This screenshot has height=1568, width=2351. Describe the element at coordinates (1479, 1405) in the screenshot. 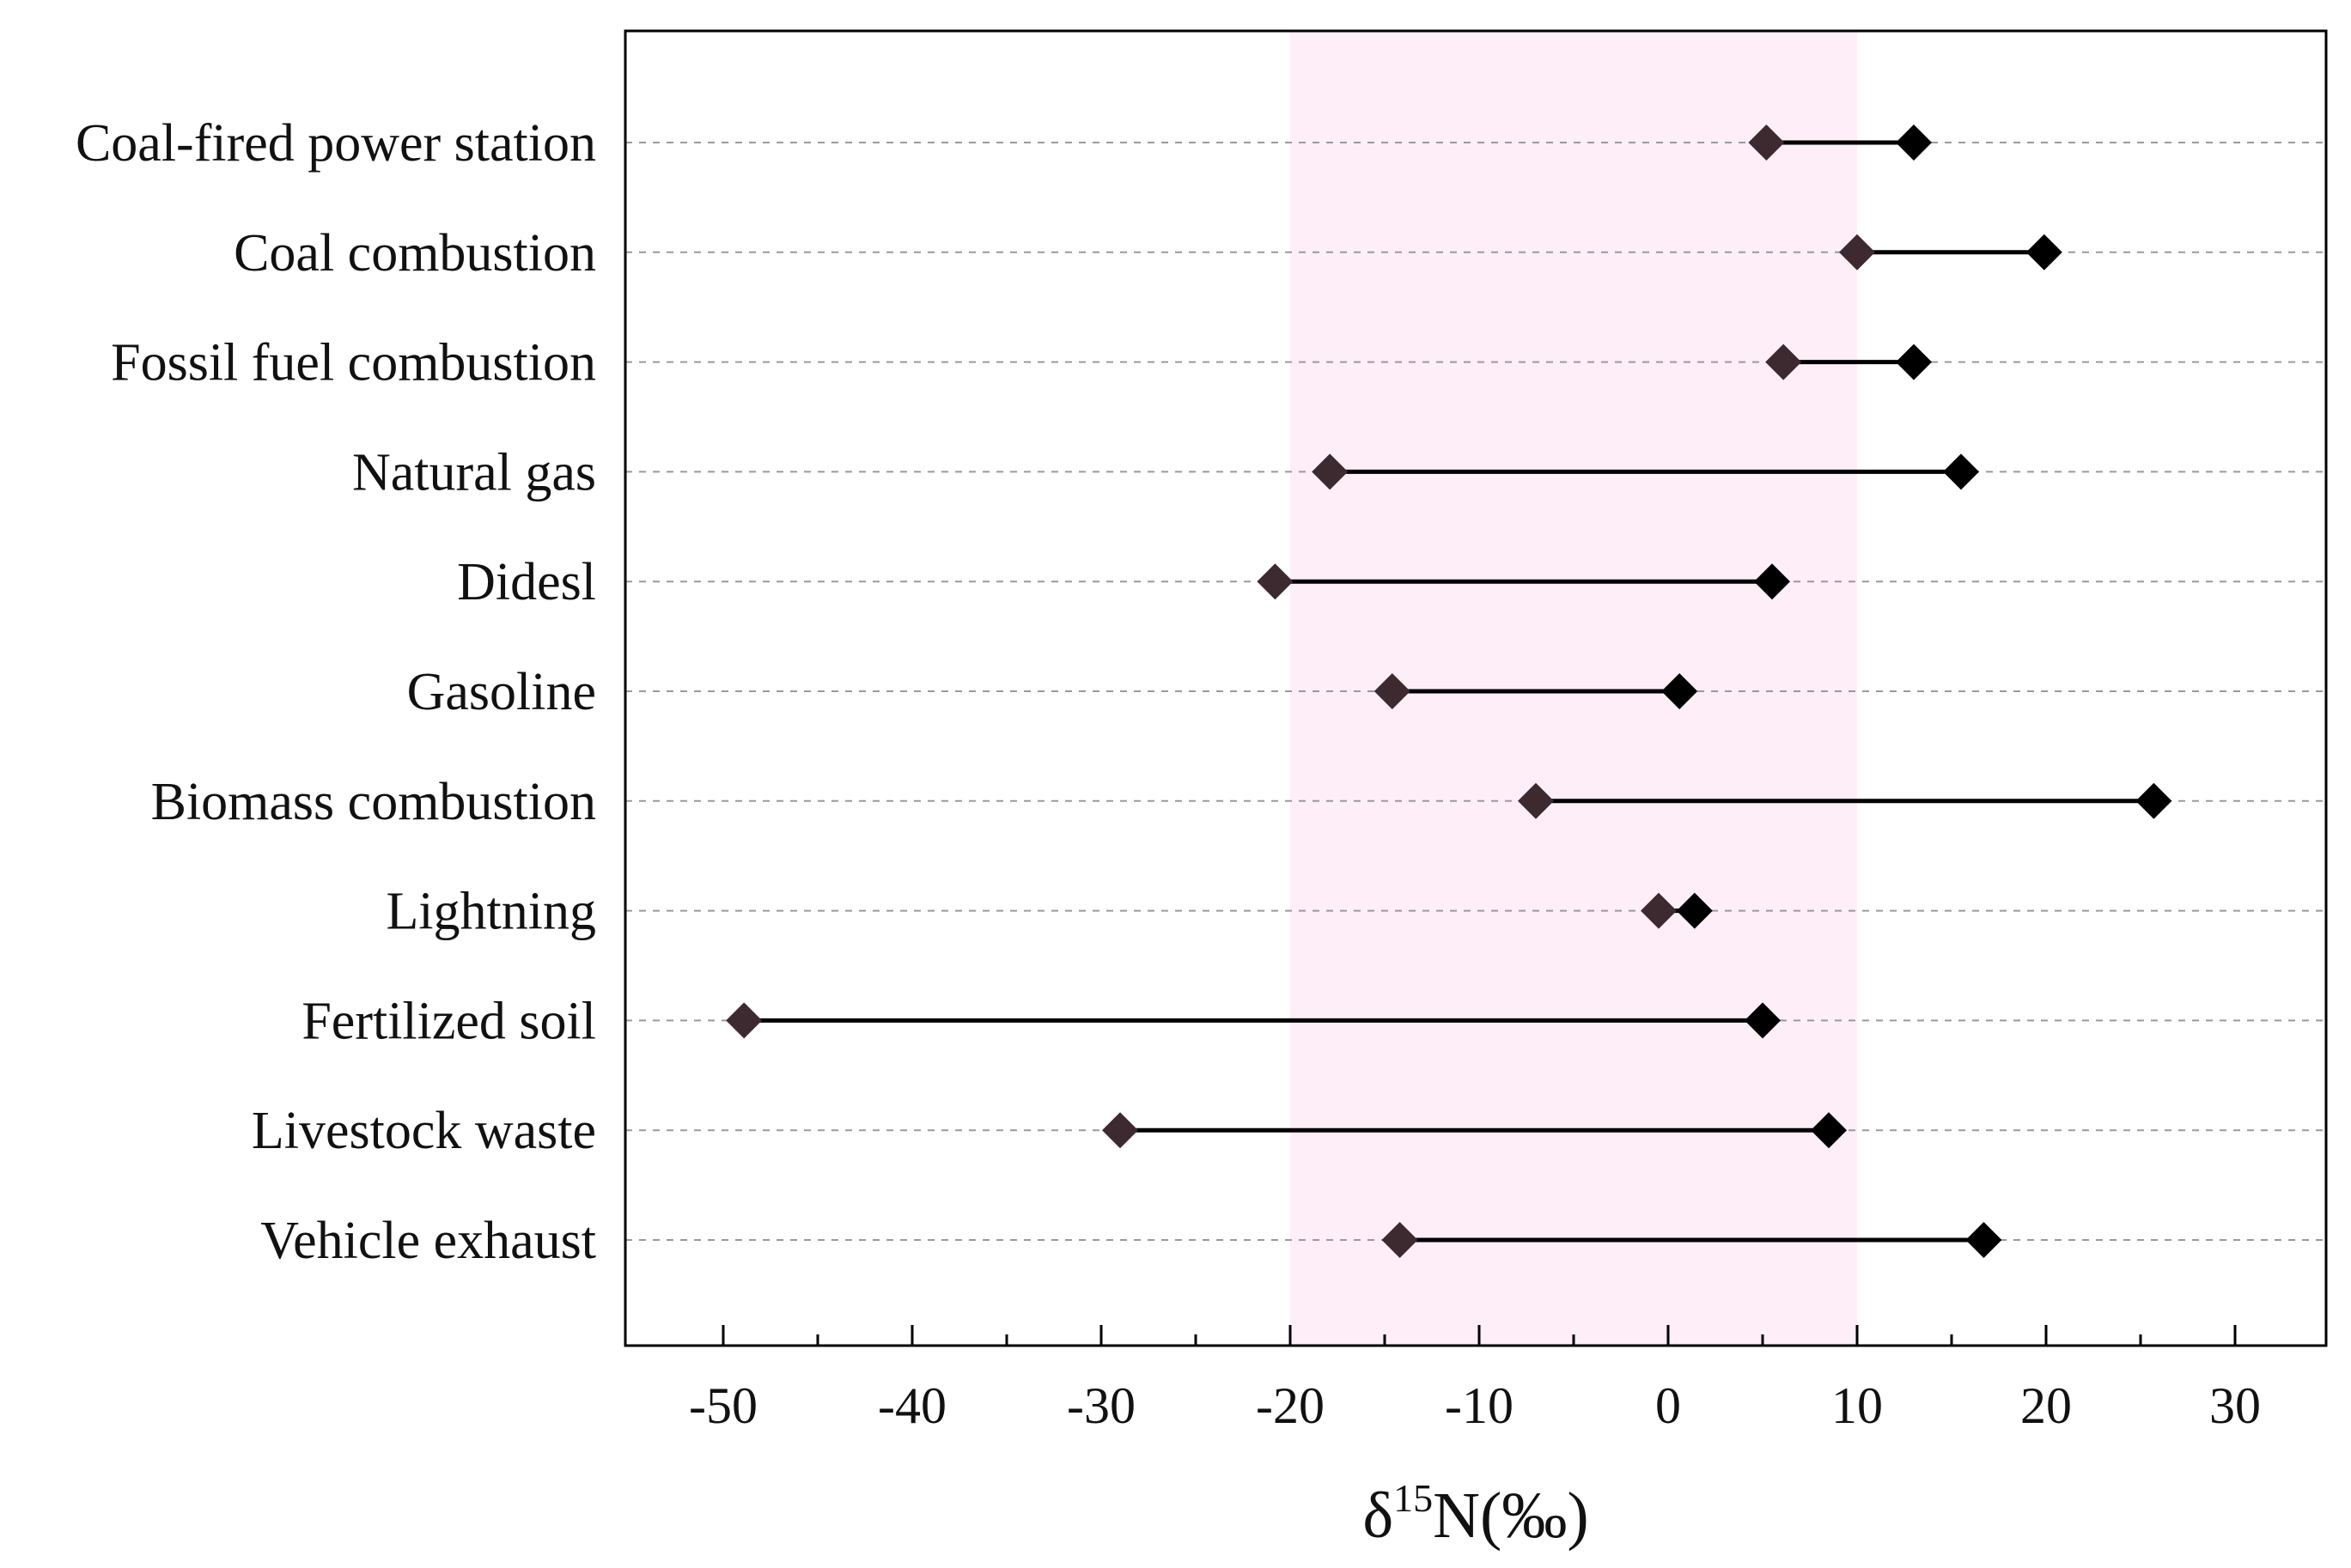

I see `x-tick-label: -10` at that location.